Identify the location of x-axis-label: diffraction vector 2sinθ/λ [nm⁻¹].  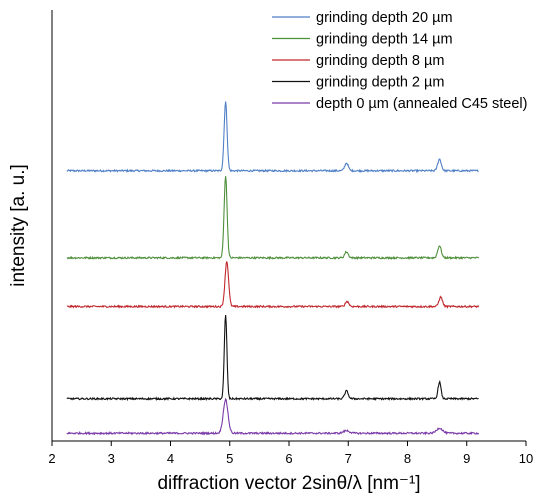
(288, 483).